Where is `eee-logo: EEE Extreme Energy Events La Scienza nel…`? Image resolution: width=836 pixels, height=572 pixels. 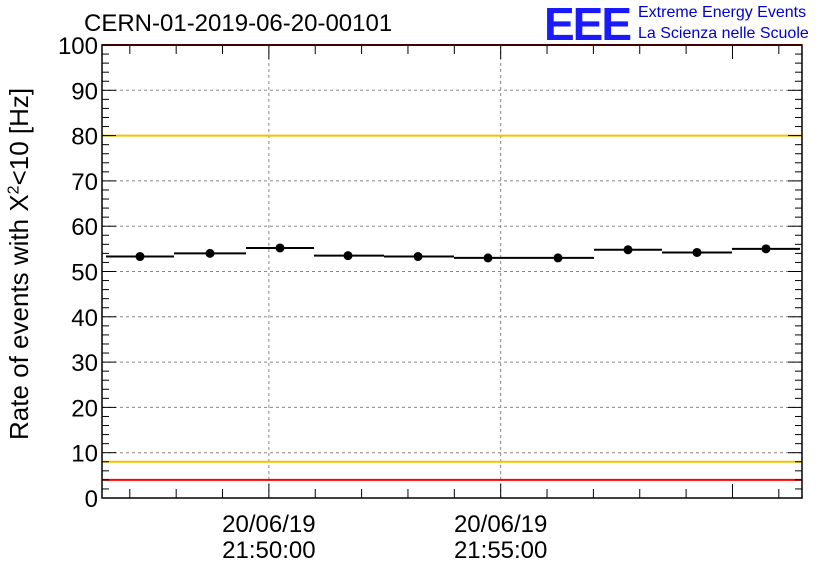 eee-logo: EEE Extreme Energy Events La Scienza nel… is located at coordinates (689, 25).